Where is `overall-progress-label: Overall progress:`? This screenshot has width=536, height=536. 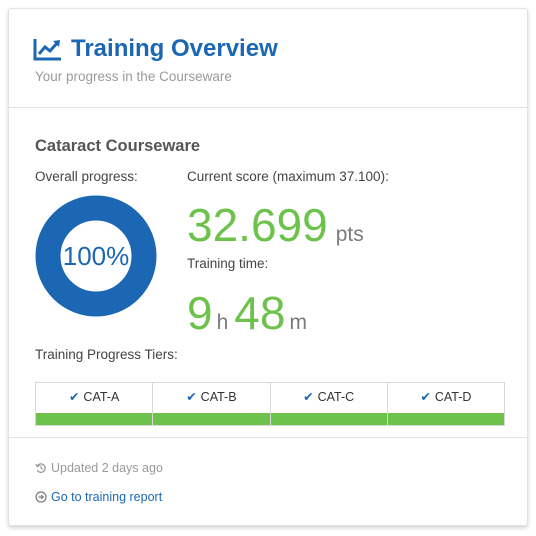 overall-progress-label: Overall progress: is located at coordinates (86, 176).